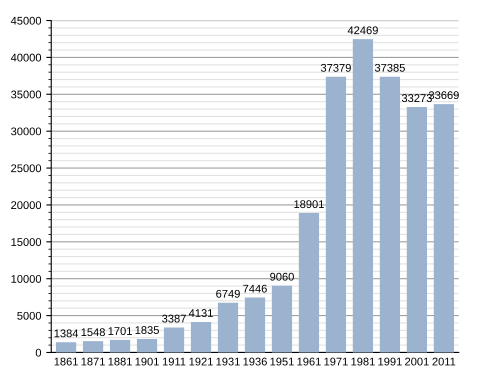 The width and height of the screenshot is (488, 373). I want to click on x-tick-label: 1991, so click(390, 362).